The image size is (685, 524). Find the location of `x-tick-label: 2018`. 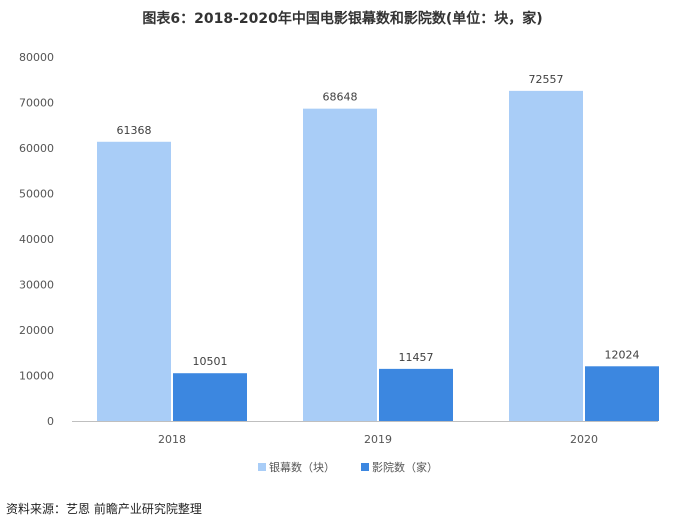

x-tick-label: 2018 is located at coordinates (172, 439).